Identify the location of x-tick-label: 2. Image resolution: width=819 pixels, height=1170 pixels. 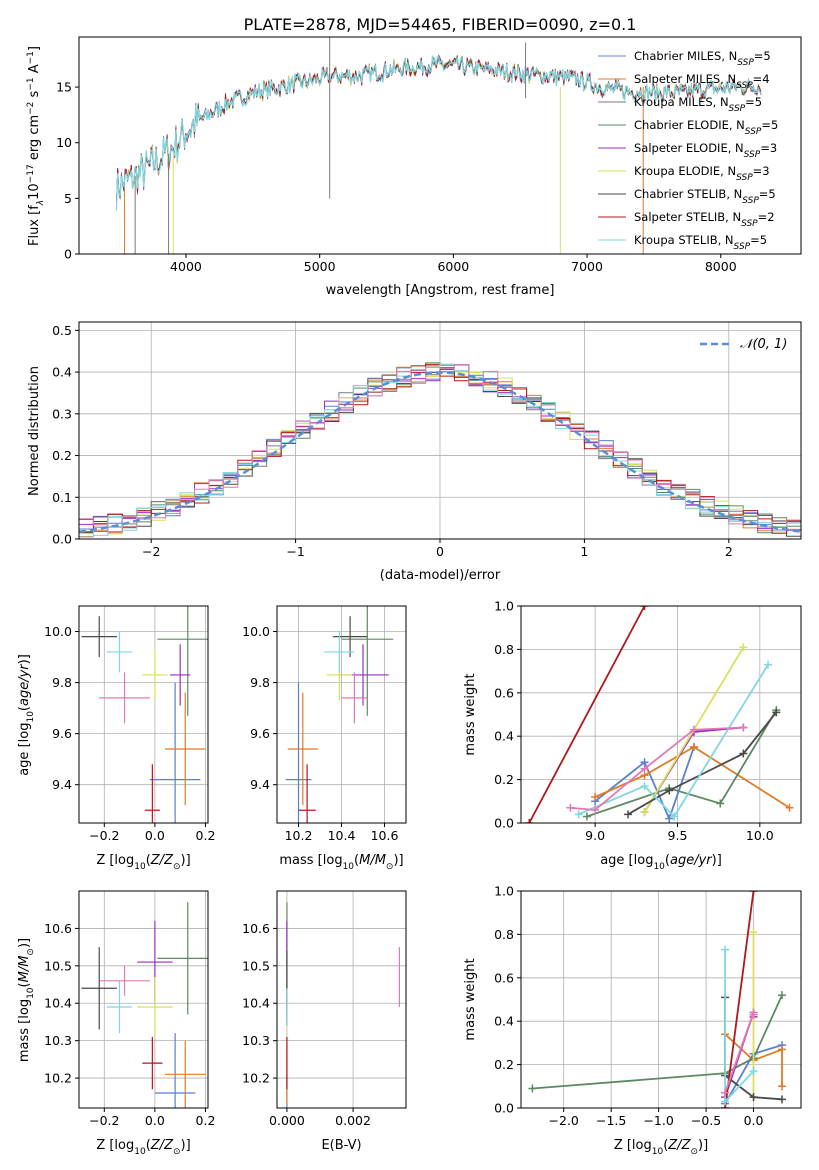
(729, 551).